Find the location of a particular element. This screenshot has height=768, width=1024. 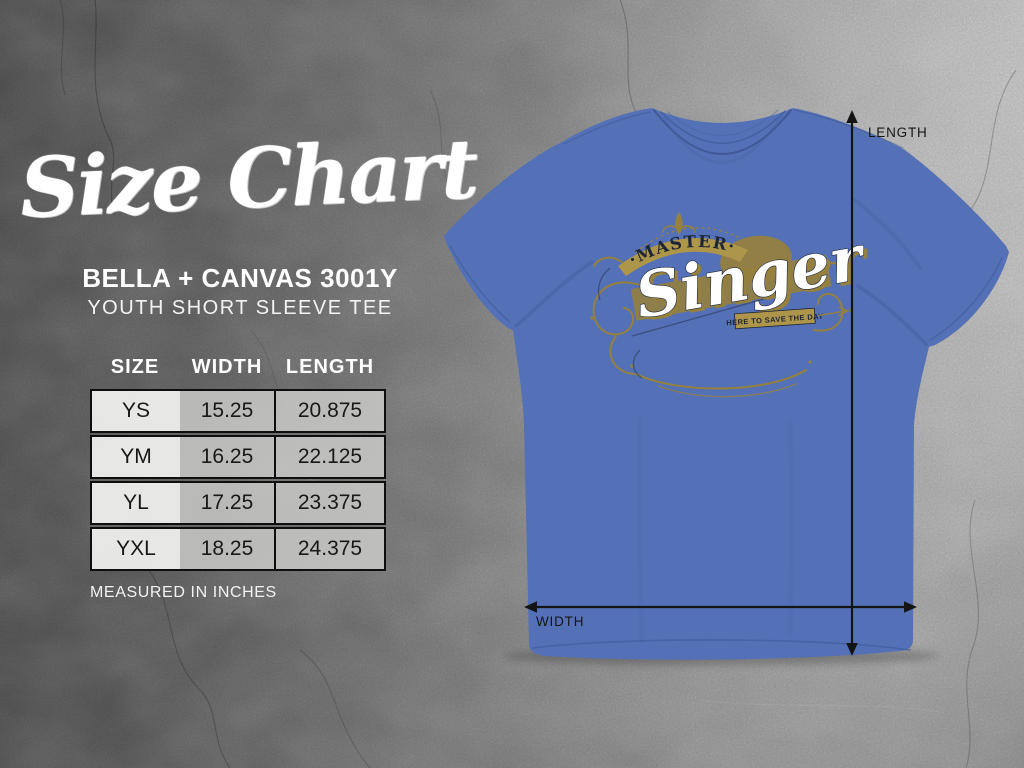

cell-length: 23.375 is located at coordinates (329, 503).